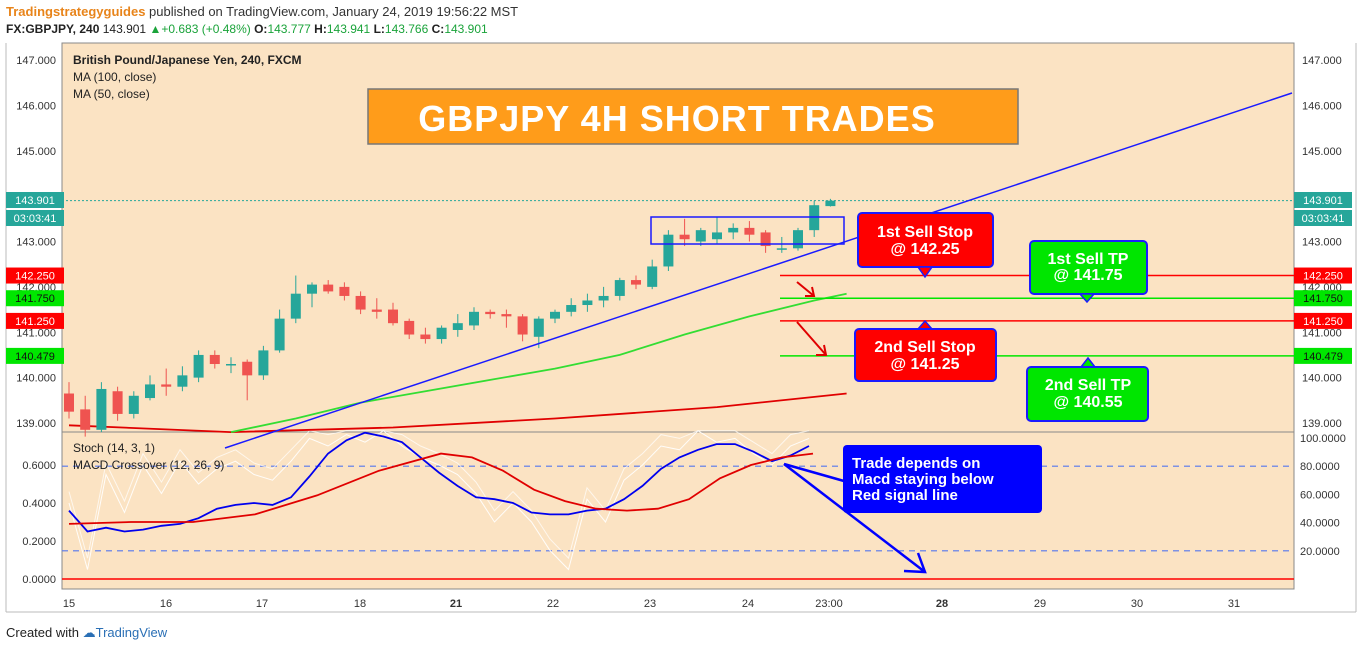 The height and width of the screenshot is (650, 1363). Describe the element at coordinates (36, 243) in the screenshot. I see `y-tick-left: 143.000` at that location.